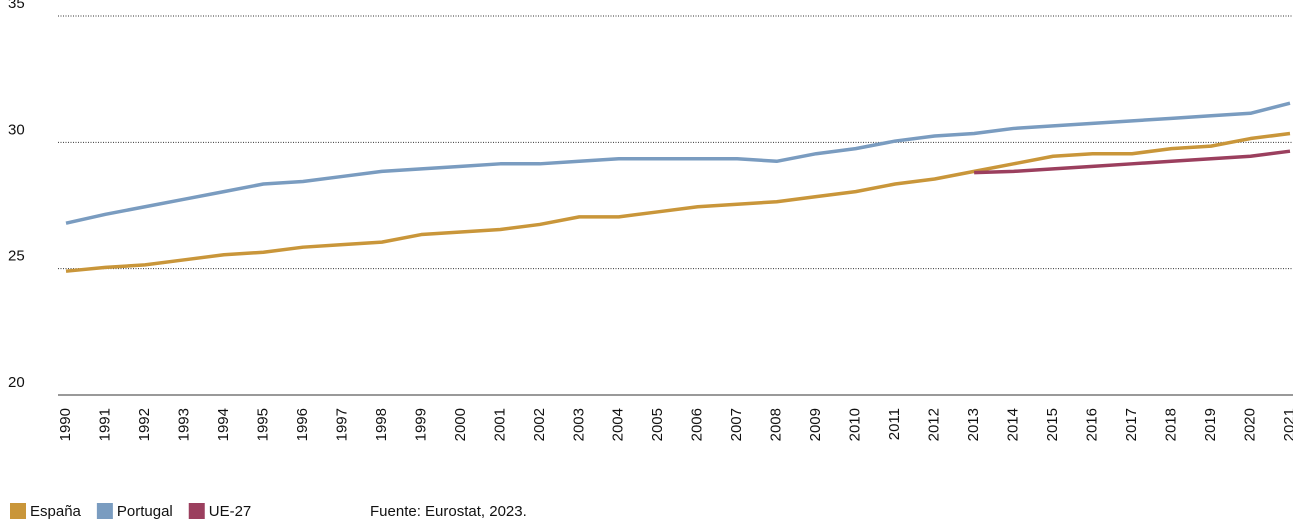  I want to click on x-tick-label: 2012, so click(934, 424).